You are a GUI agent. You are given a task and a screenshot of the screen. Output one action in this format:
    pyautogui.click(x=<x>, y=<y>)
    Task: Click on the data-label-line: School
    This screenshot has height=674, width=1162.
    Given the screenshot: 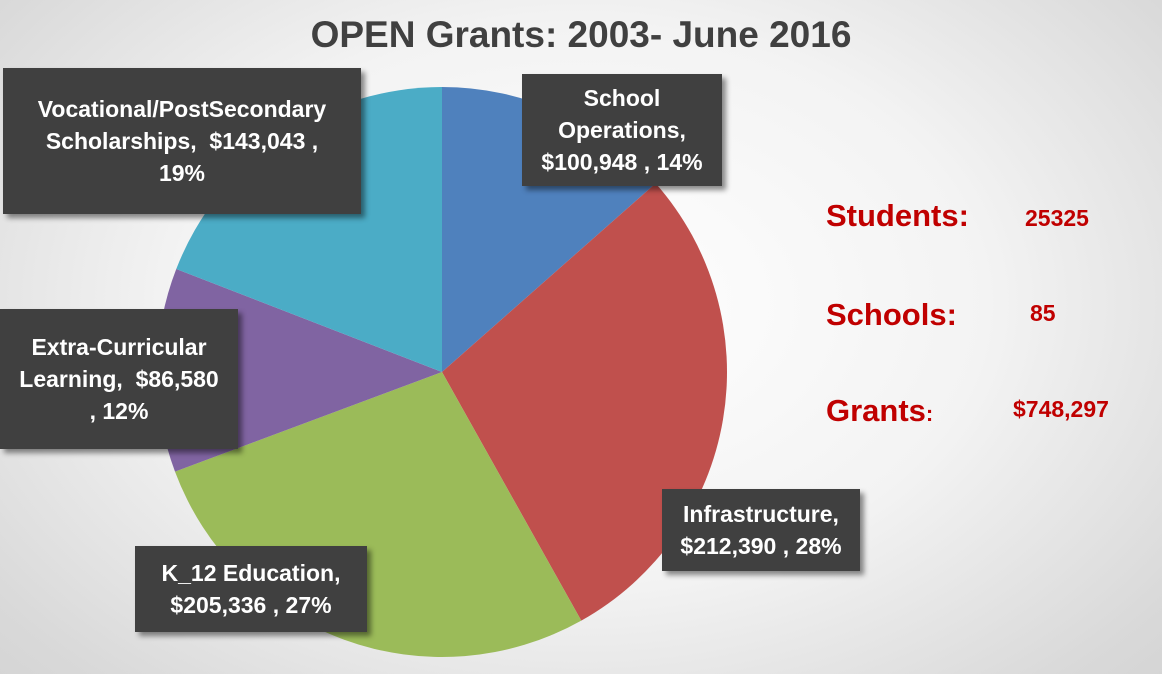 What is the action you would take?
    pyautogui.click(x=622, y=98)
    